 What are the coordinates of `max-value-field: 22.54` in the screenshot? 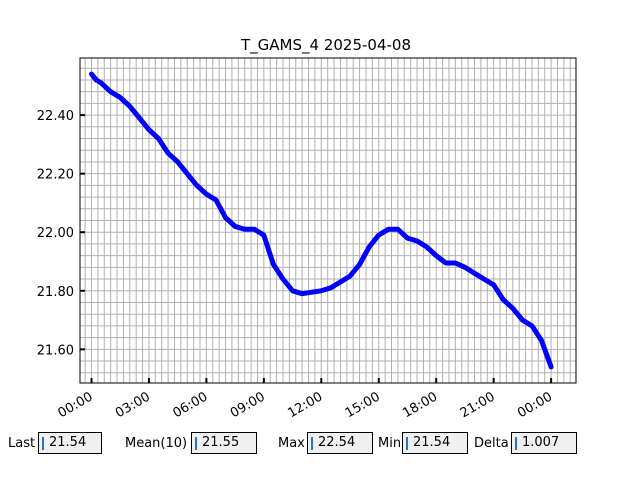 It's located at (340, 443).